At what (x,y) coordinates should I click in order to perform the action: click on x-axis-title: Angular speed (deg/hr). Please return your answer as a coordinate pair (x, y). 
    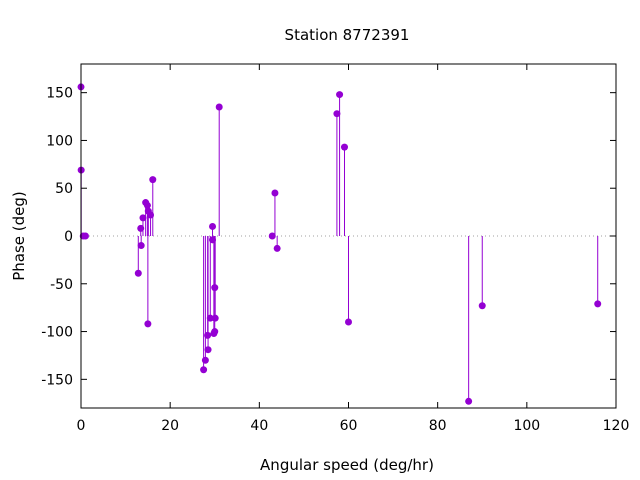
    Looking at the image, I should click on (347, 465).